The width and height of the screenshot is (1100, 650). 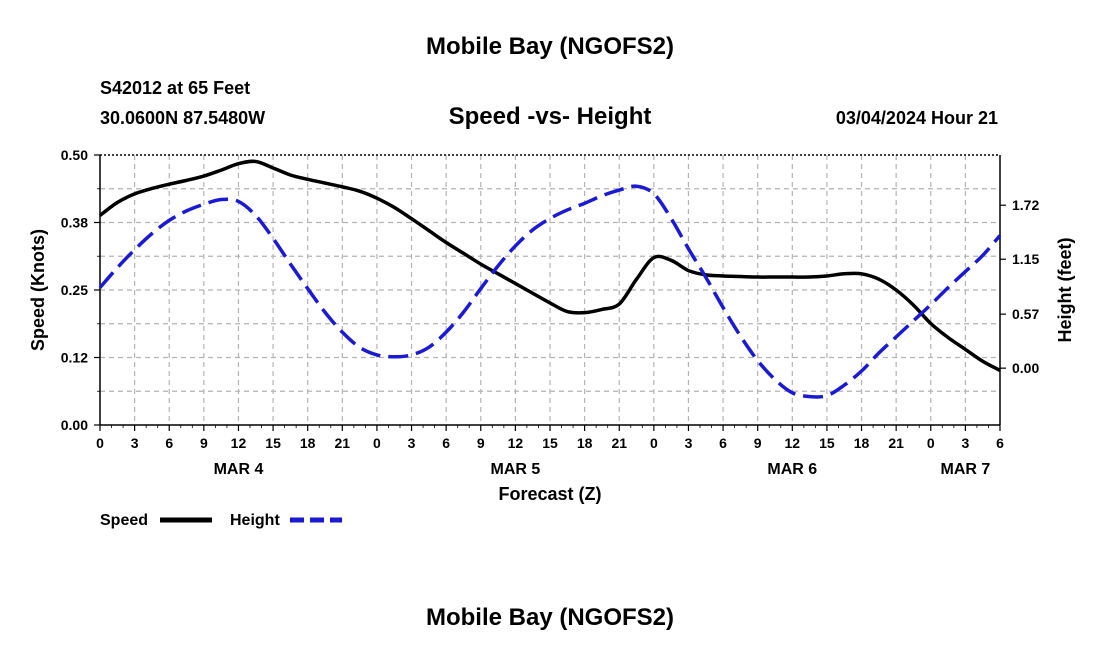 I want to click on y-tick-label: 0.00, so click(x=74, y=425).